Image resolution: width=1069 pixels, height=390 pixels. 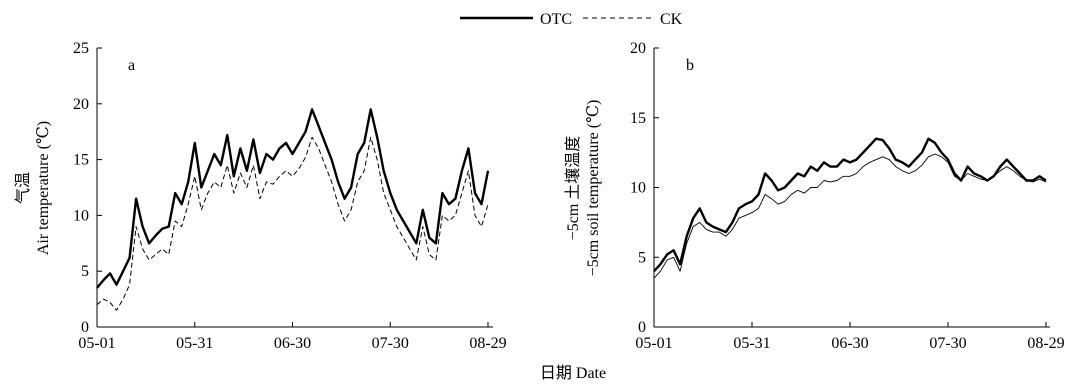 I want to click on panel-b-ylabel-cn: −5cm 土壤温度, so click(x=572, y=188).